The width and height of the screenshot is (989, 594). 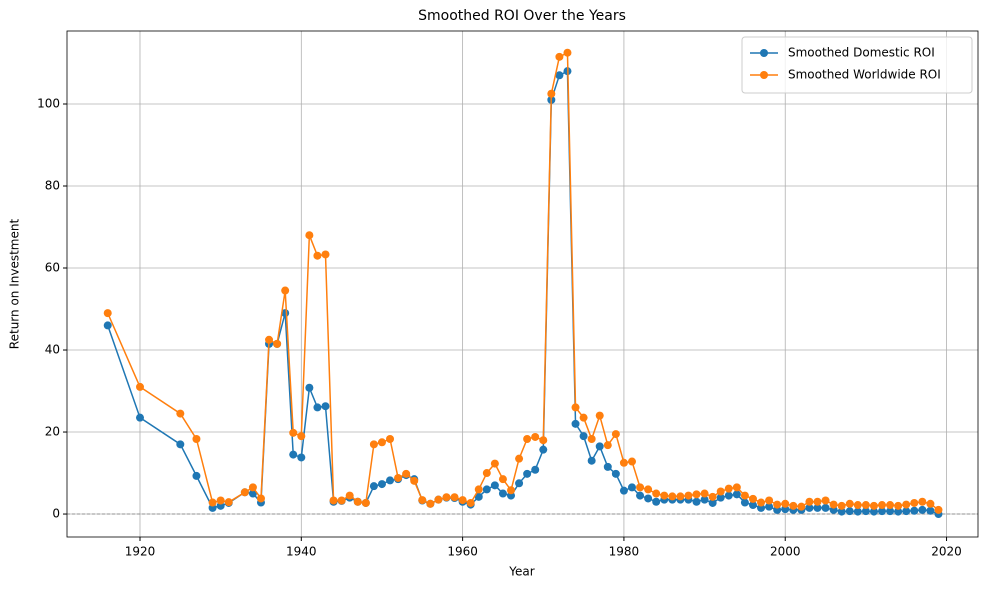 What do you see at coordinates (462, 552) in the screenshot?
I see `x-tick-label: 1960` at bounding box center [462, 552].